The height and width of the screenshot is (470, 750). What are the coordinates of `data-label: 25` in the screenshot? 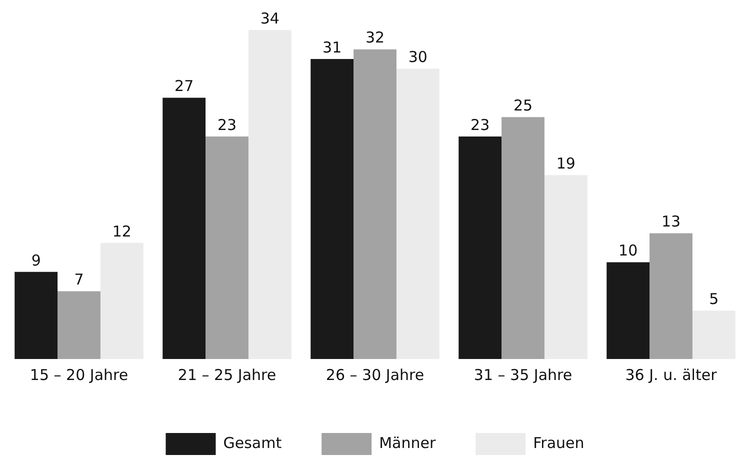 It's located at (523, 105).